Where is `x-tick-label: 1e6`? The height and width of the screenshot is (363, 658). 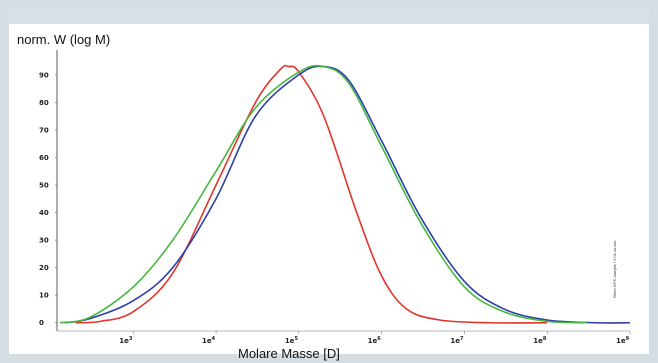 x-tick-label: 1e6 is located at coordinates (375, 340).